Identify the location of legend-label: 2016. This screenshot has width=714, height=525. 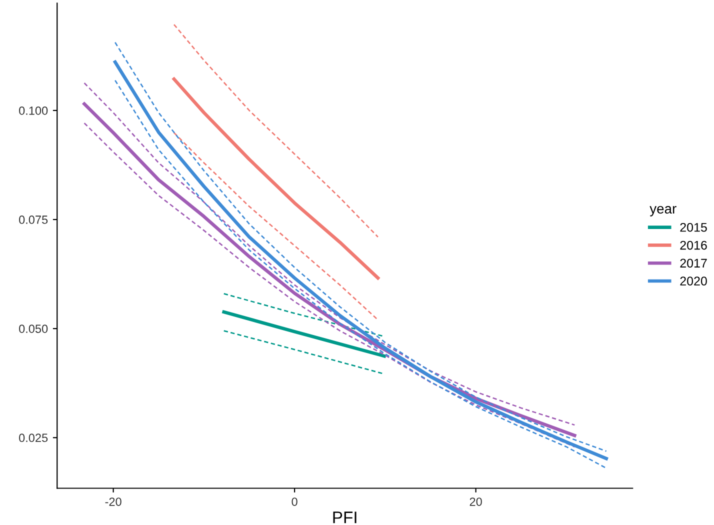
(693, 245).